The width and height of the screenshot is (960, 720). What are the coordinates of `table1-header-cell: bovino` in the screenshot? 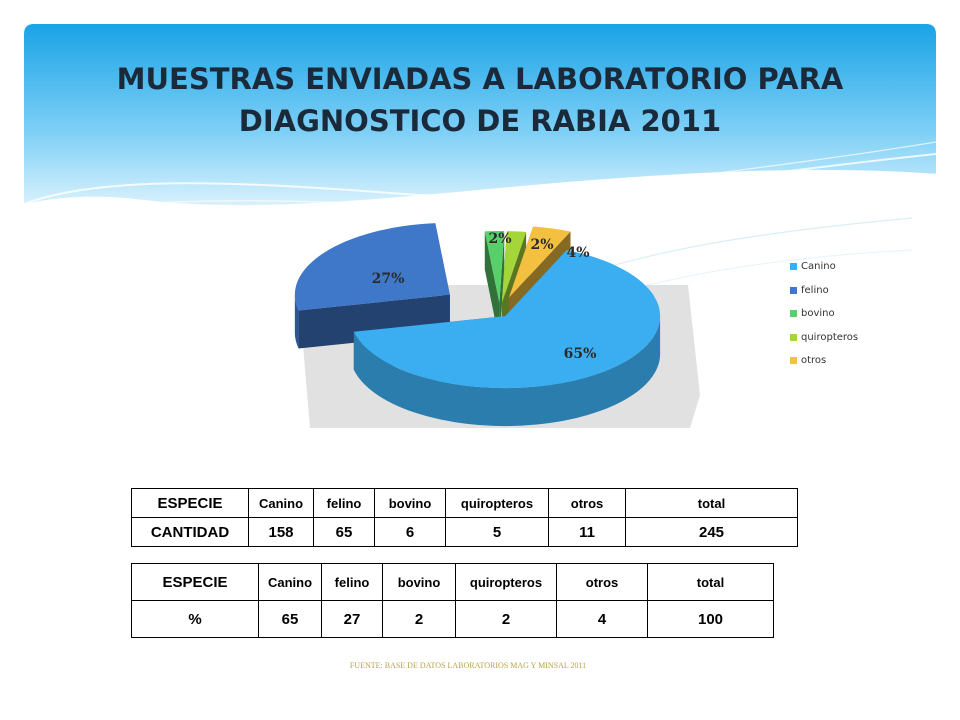 It's located at (410, 503).